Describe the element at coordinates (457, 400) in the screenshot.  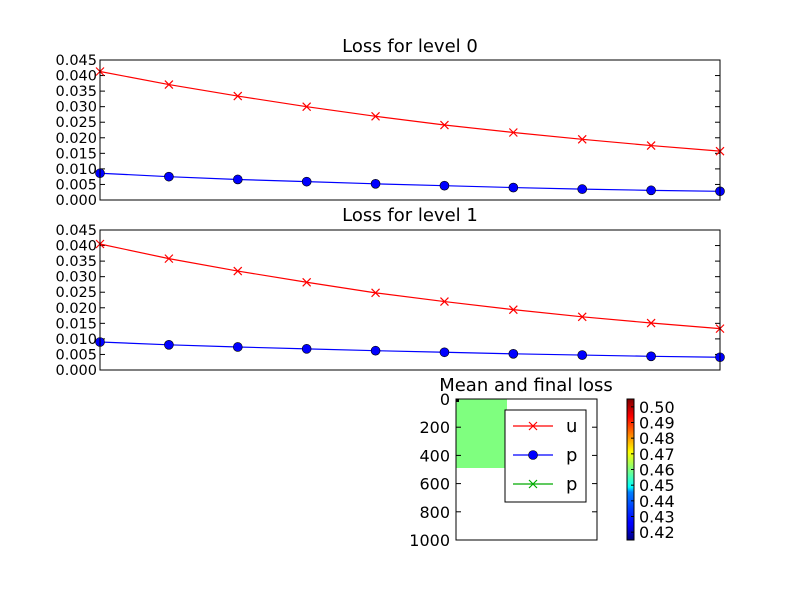
I see `heatmap-corner-marker` at that location.